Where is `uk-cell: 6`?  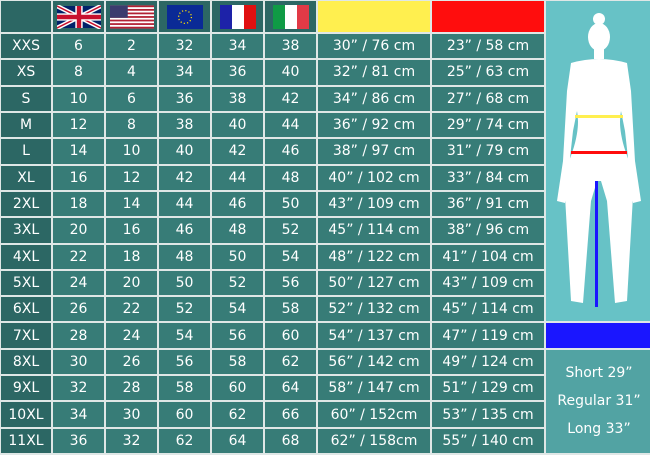
uk-cell: 6 is located at coordinates (78, 46).